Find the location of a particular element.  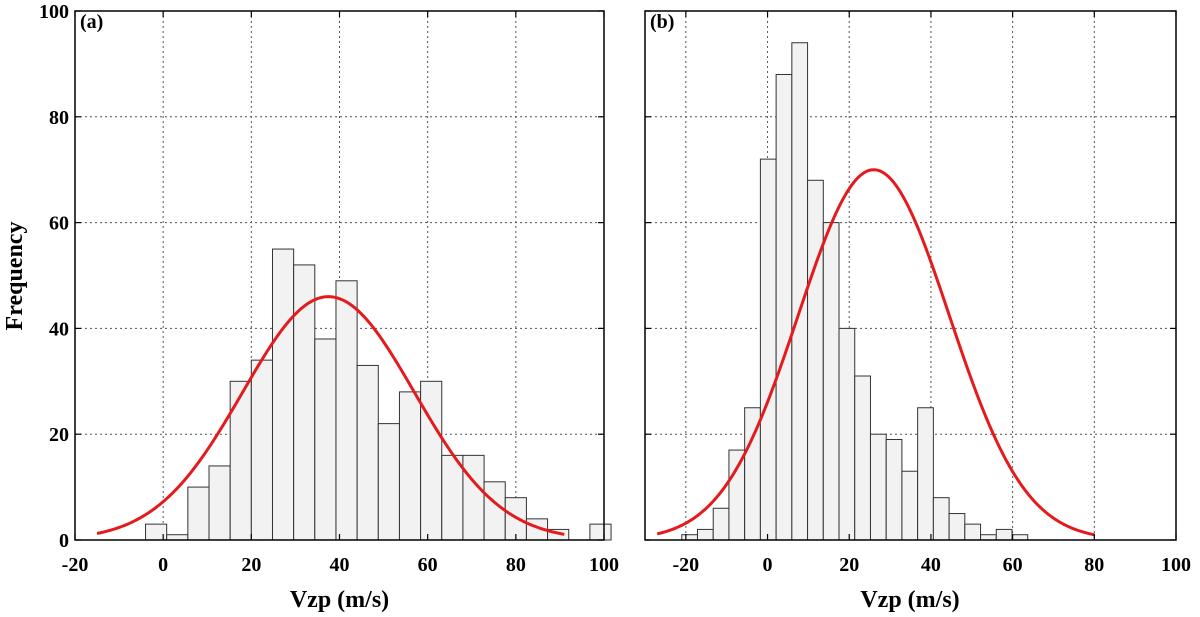

y-tick-label-a: 60 is located at coordinates (59, 224).